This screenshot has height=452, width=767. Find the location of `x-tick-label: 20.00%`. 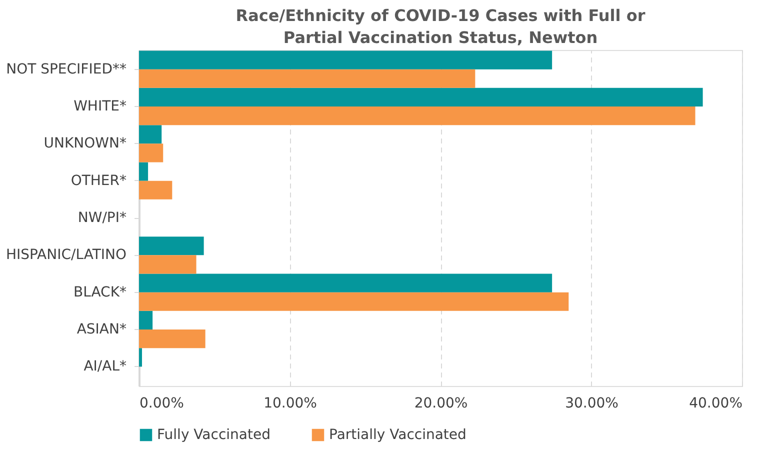

x-tick-label: 20.00% is located at coordinates (441, 404).